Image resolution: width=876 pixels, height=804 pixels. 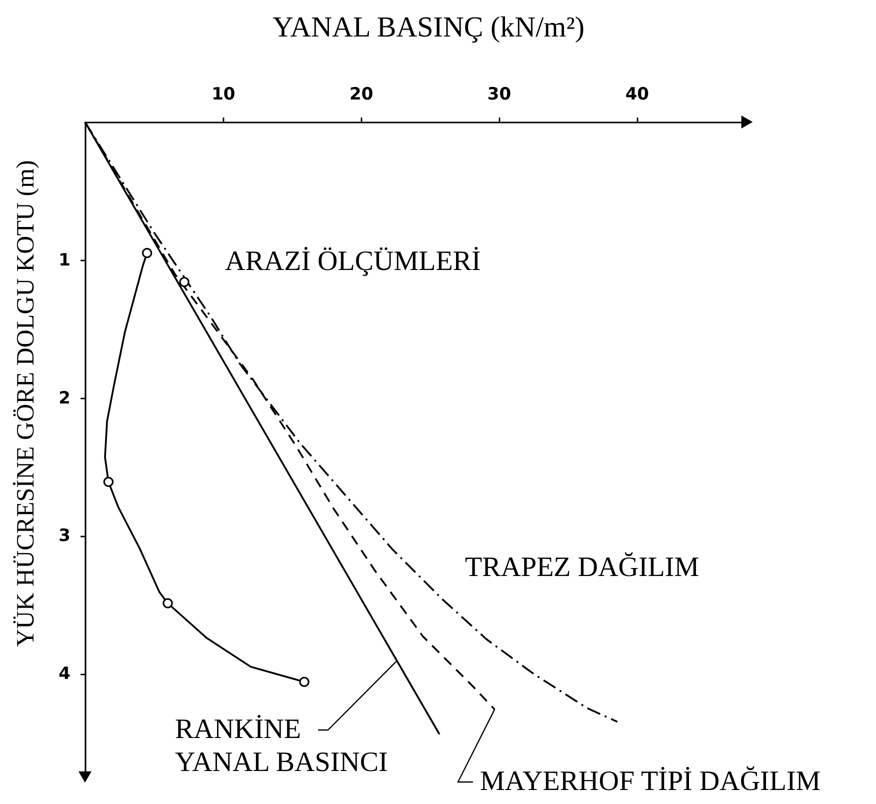 What do you see at coordinates (428, 28) in the screenshot?
I see `x-axis-title: YANAL BASINÇ (kN/m²)` at bounding box center [428, 28].